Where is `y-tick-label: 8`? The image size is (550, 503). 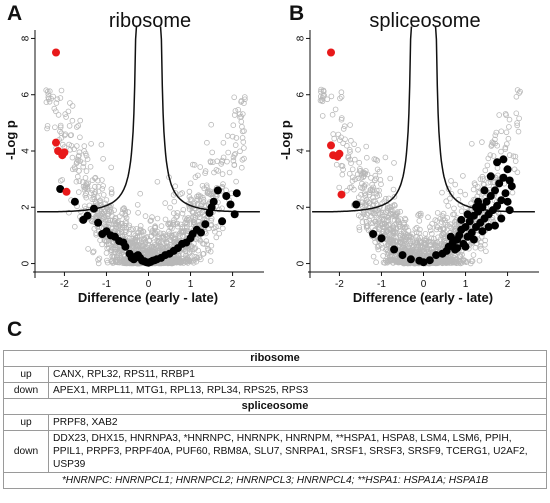
y-tick-label: 8 is located at coordinates (26, 38).